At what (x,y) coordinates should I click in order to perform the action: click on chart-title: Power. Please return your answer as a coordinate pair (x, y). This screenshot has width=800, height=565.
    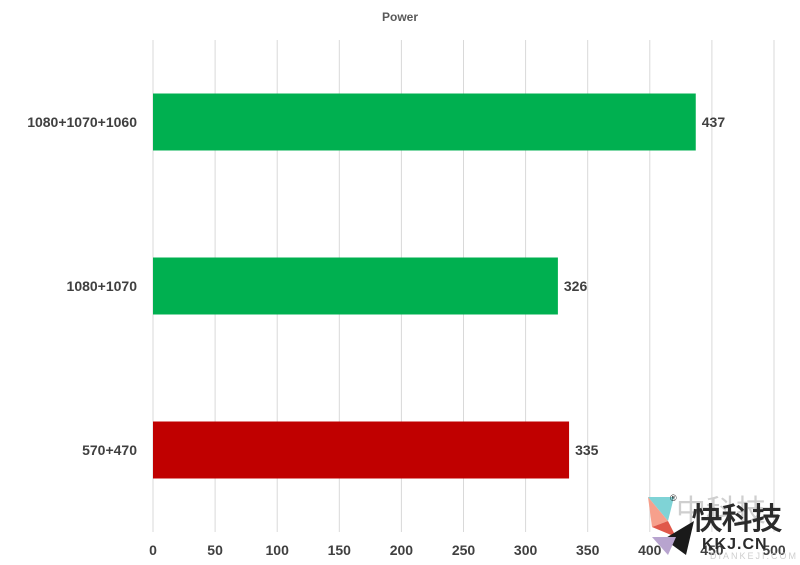
    Looking at the image, I should click on (400, 17).